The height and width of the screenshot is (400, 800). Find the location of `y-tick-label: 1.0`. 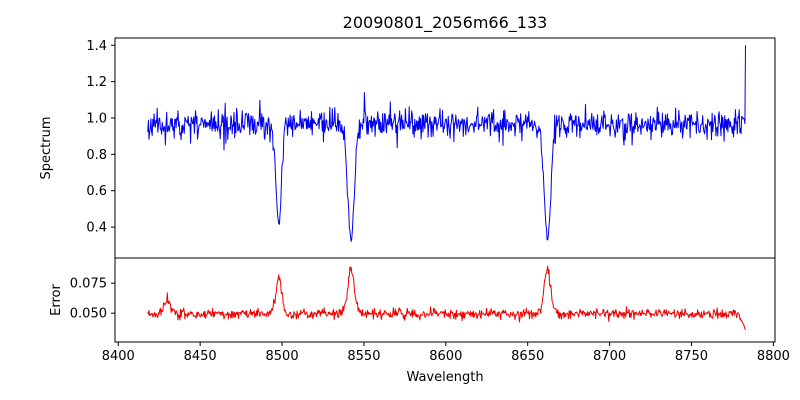

y-tick-label: 1.0 is located at coordinates (96, 119).